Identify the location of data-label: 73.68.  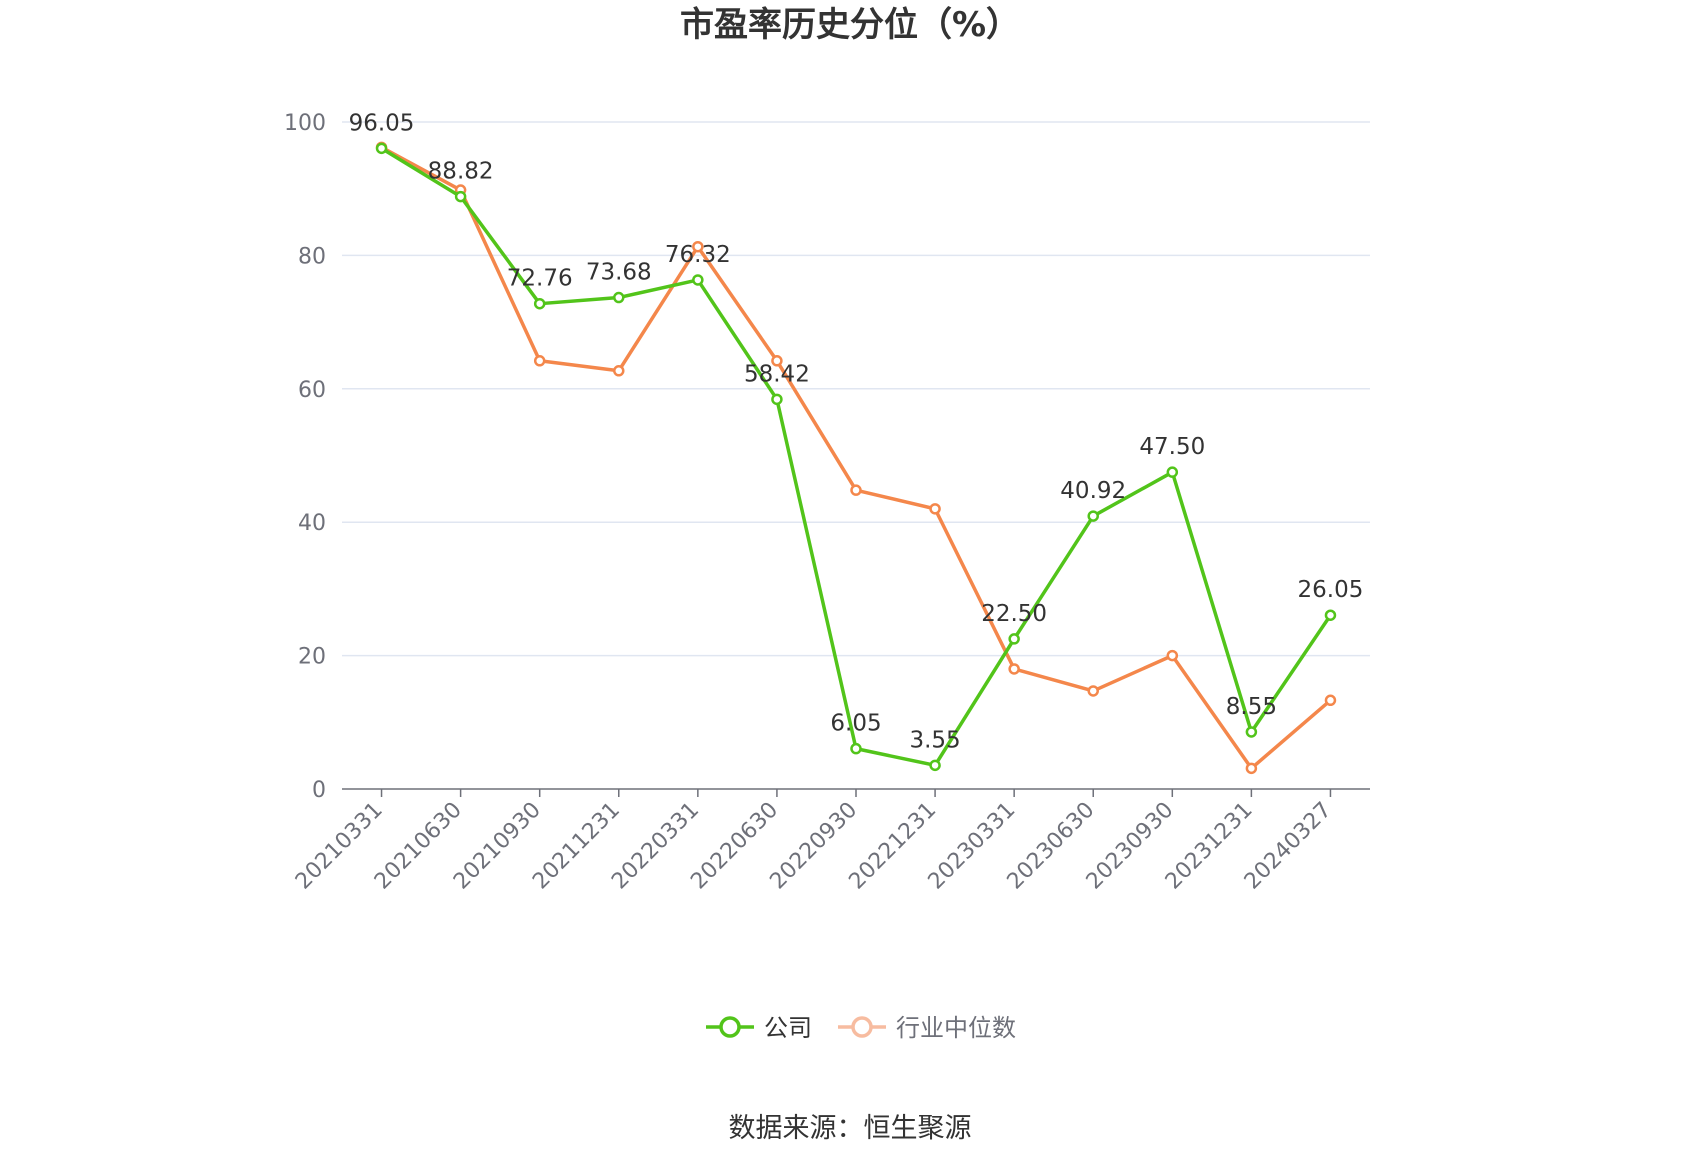
(619, 273).